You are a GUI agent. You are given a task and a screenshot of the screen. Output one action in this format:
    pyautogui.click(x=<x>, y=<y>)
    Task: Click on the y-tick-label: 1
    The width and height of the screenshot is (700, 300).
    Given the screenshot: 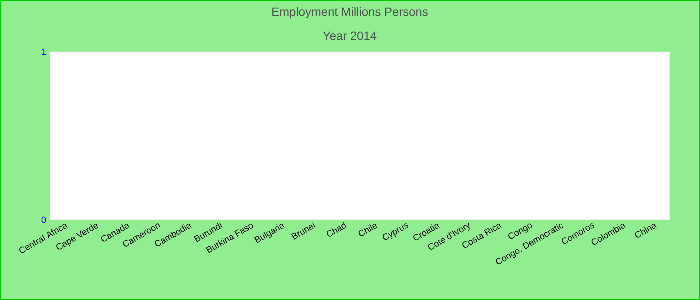 What is the action you would take?
    pyautogui.click(x=44, y=52)
    